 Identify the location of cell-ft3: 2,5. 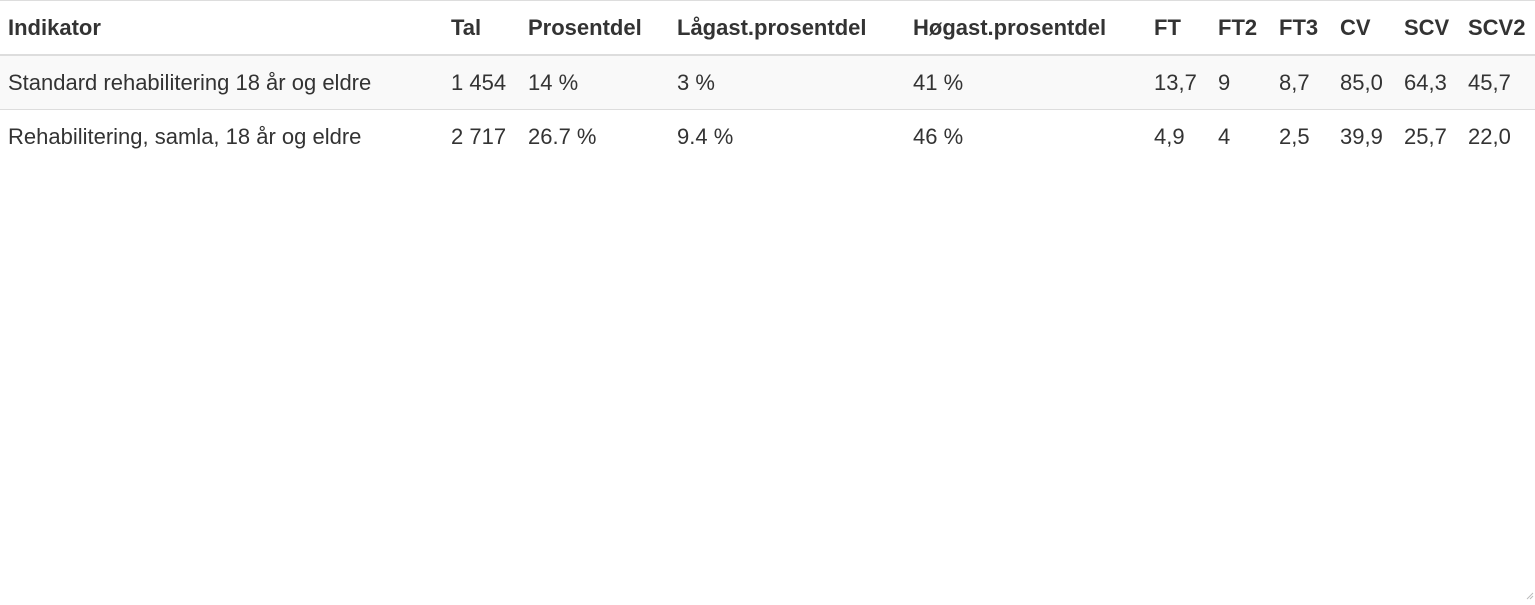
(1301, 136).